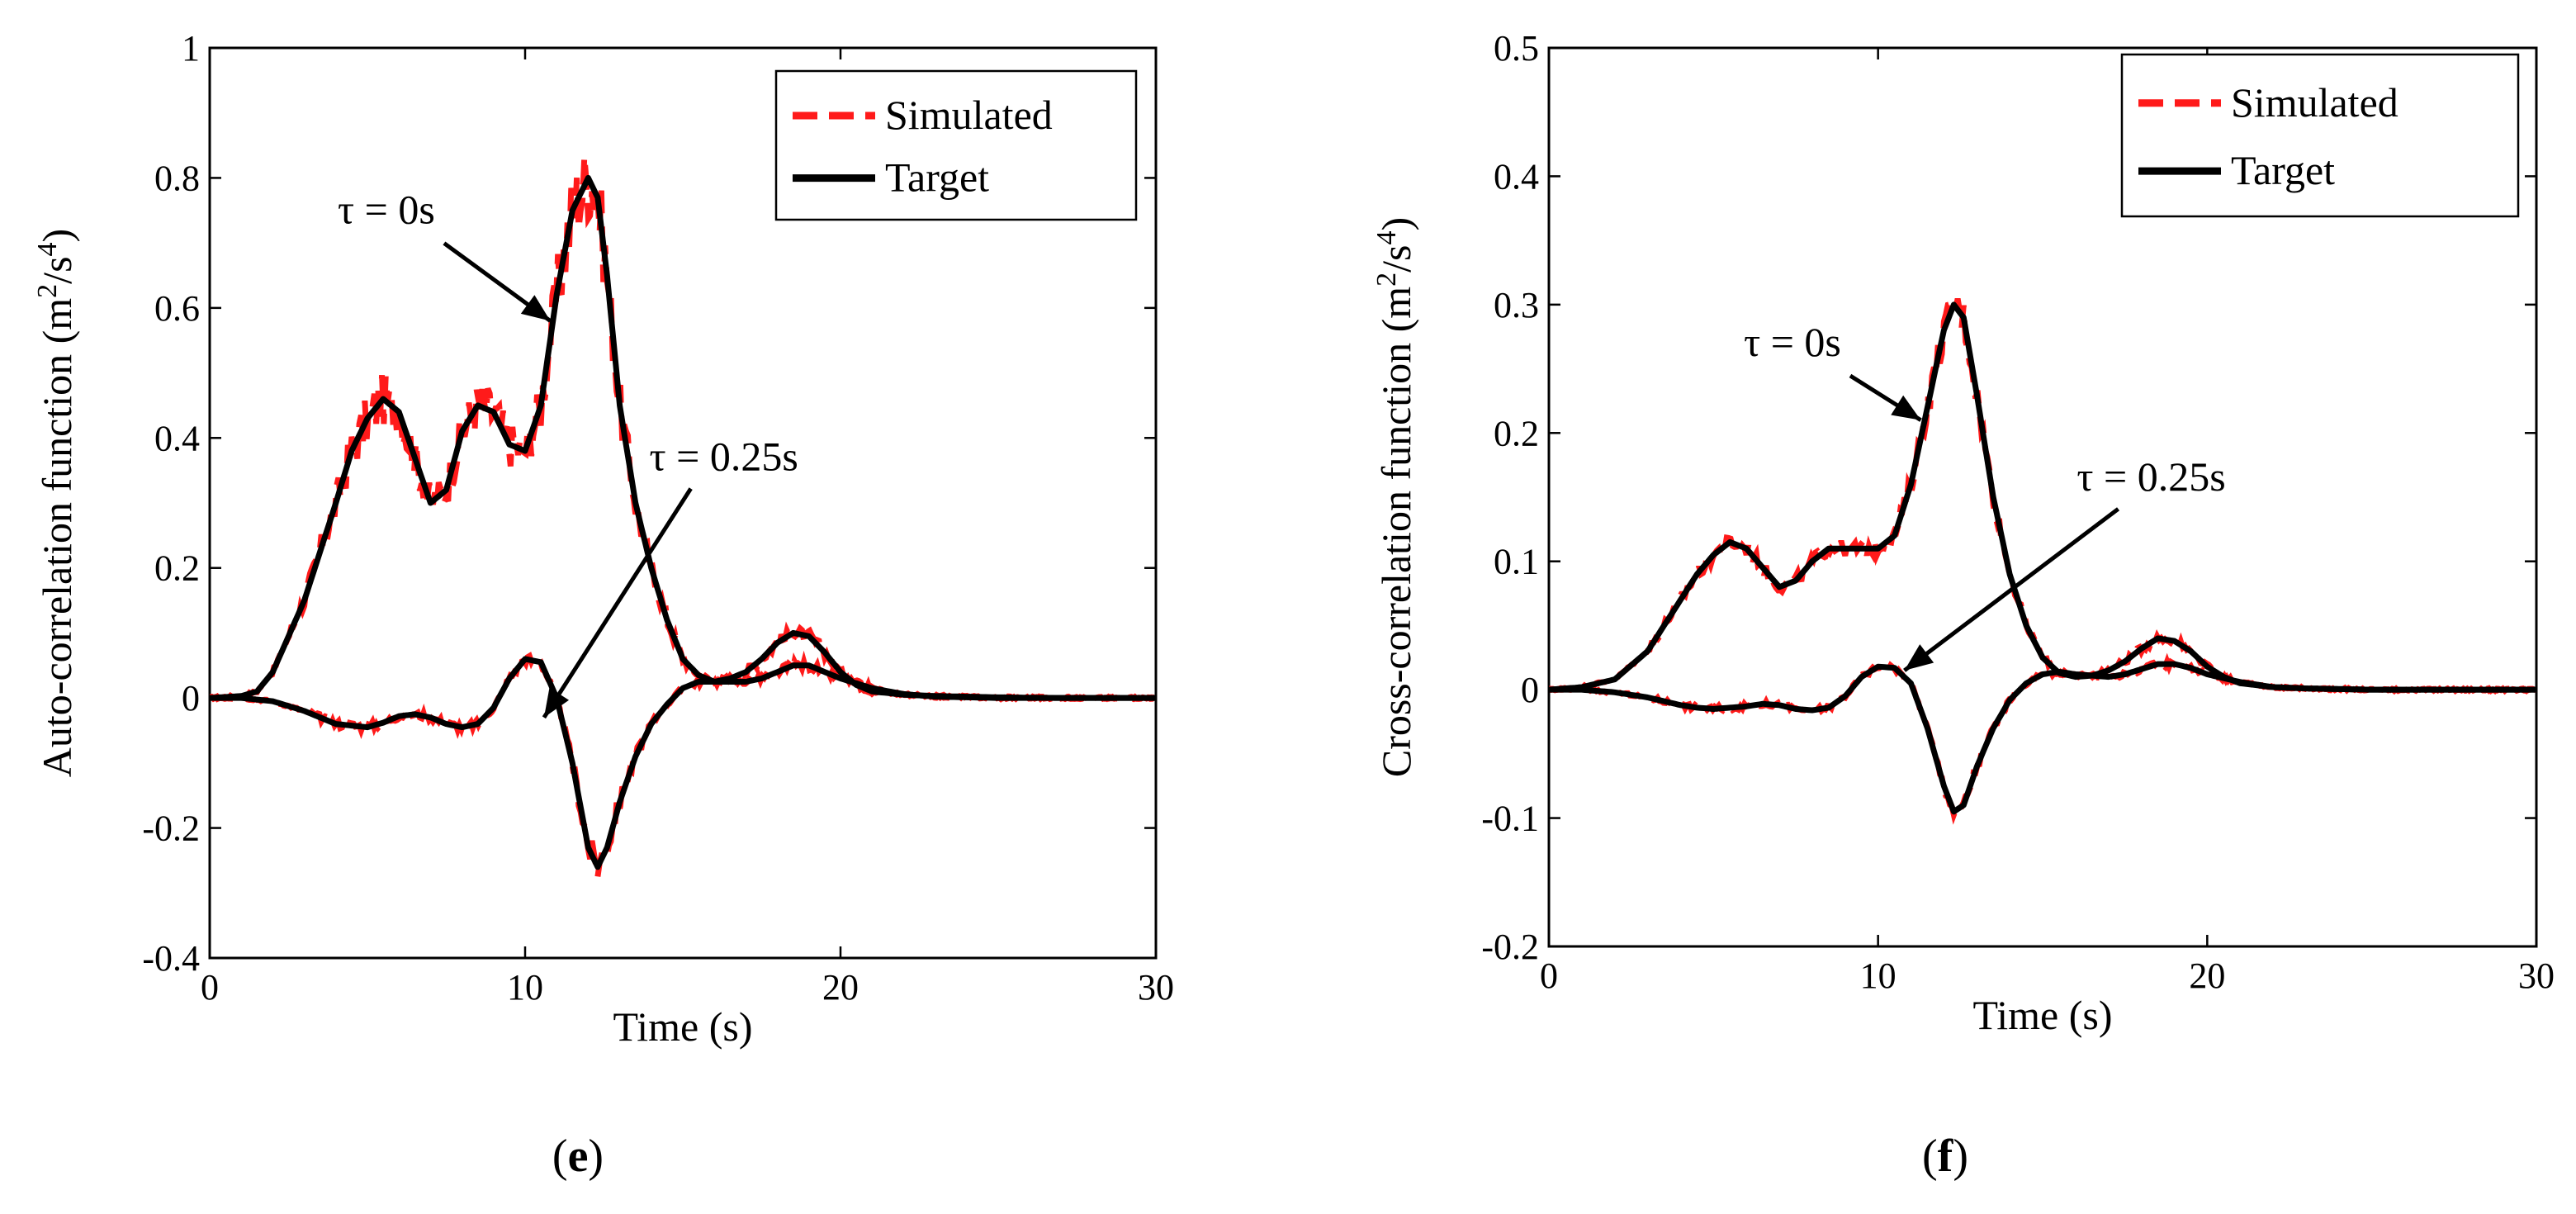 This screenshot has height=1214, width=2576. What do you see at coordinates (171, 958) in the screenshot?
I see `y-tick-label: -0.4` at bounding box center [171, 958].